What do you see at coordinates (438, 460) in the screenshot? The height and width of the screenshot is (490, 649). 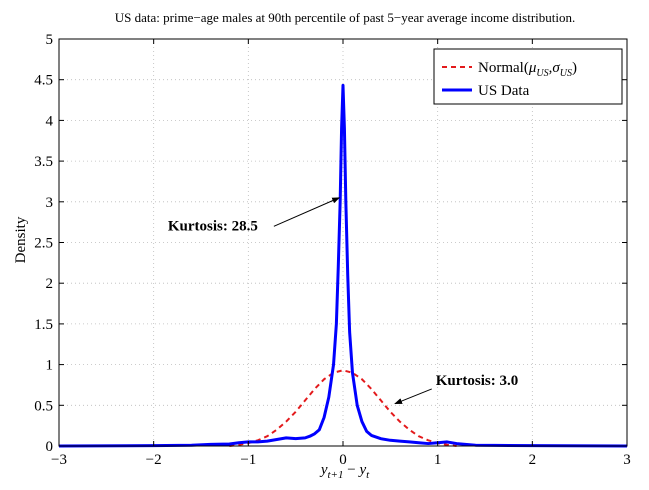 I see `x-tick-label: 1` at bounding box center [438, 460].